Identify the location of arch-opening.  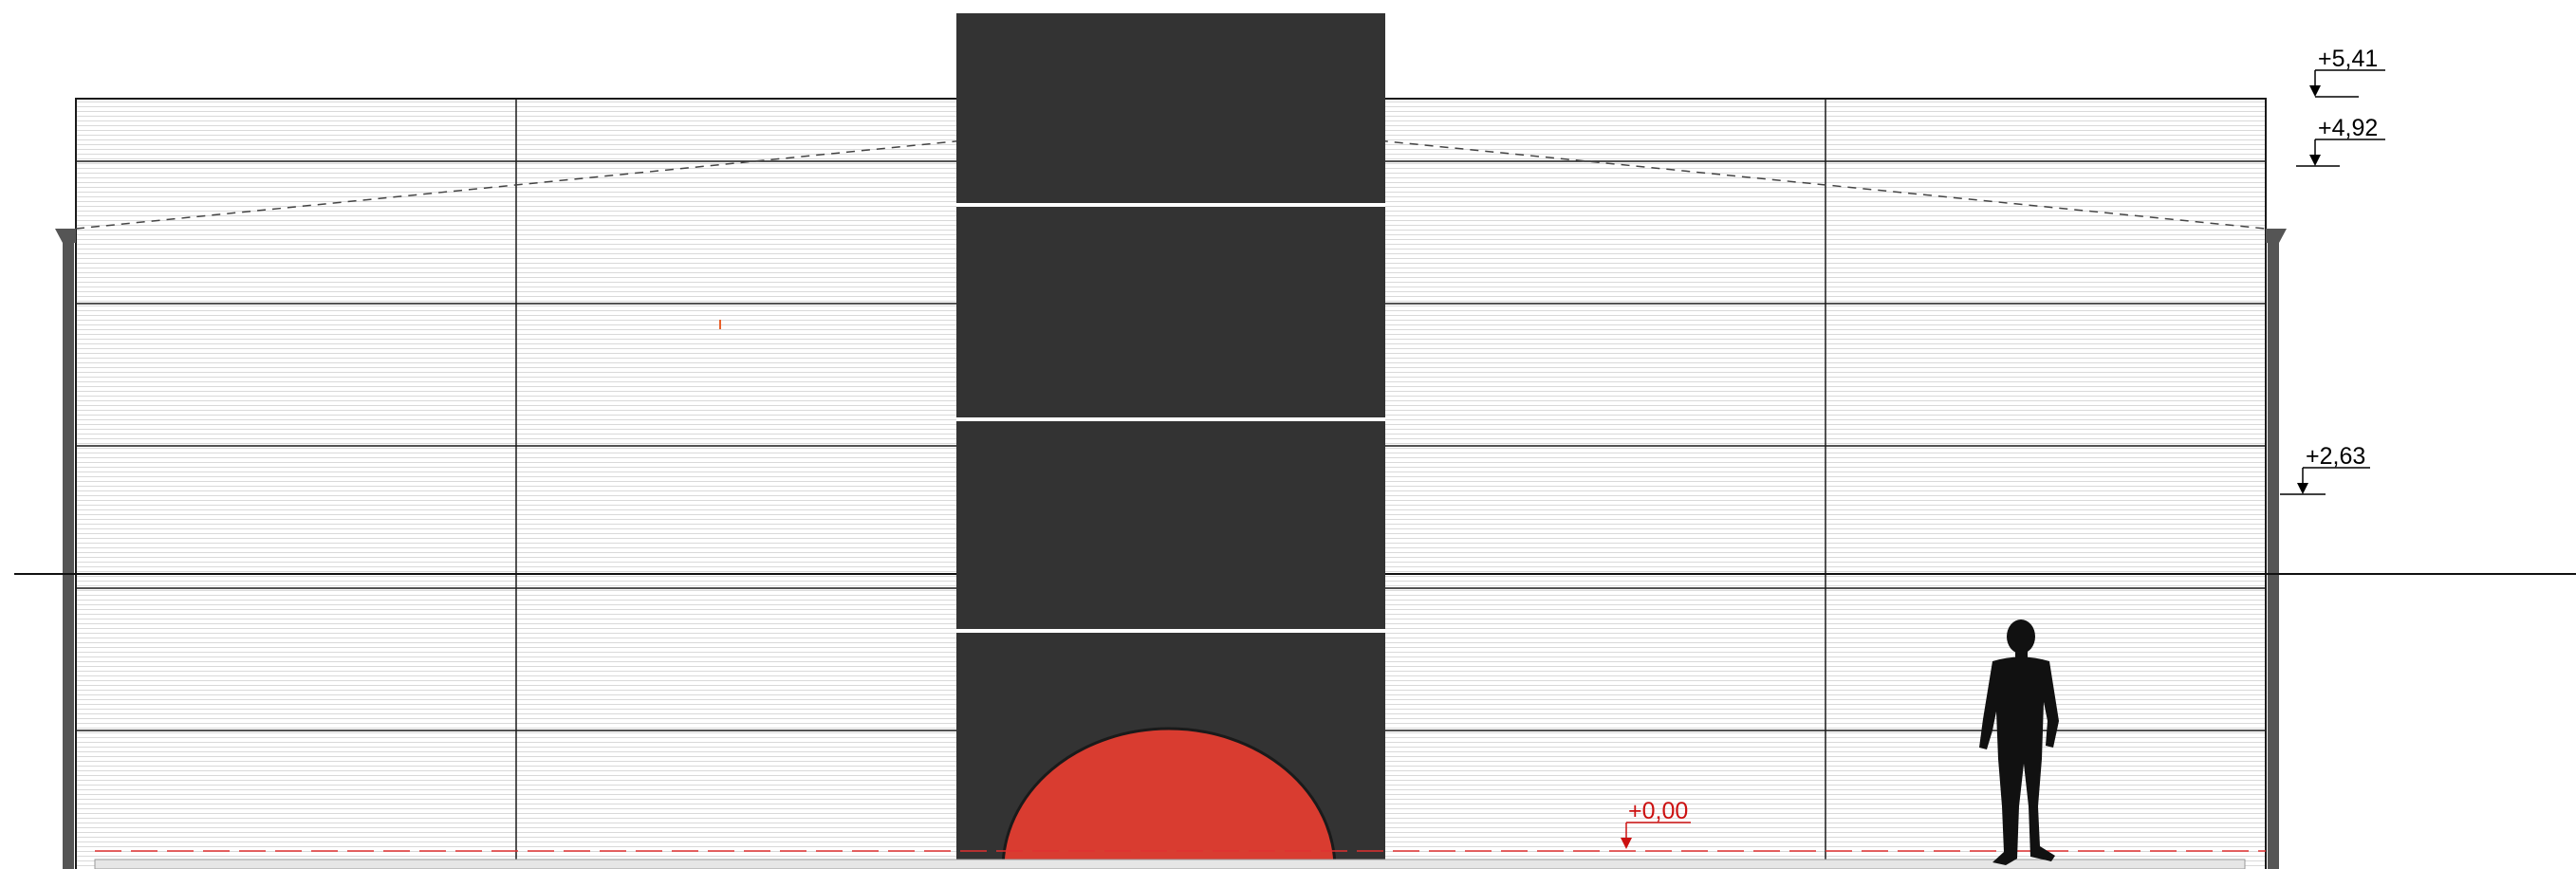
(1169, 798).